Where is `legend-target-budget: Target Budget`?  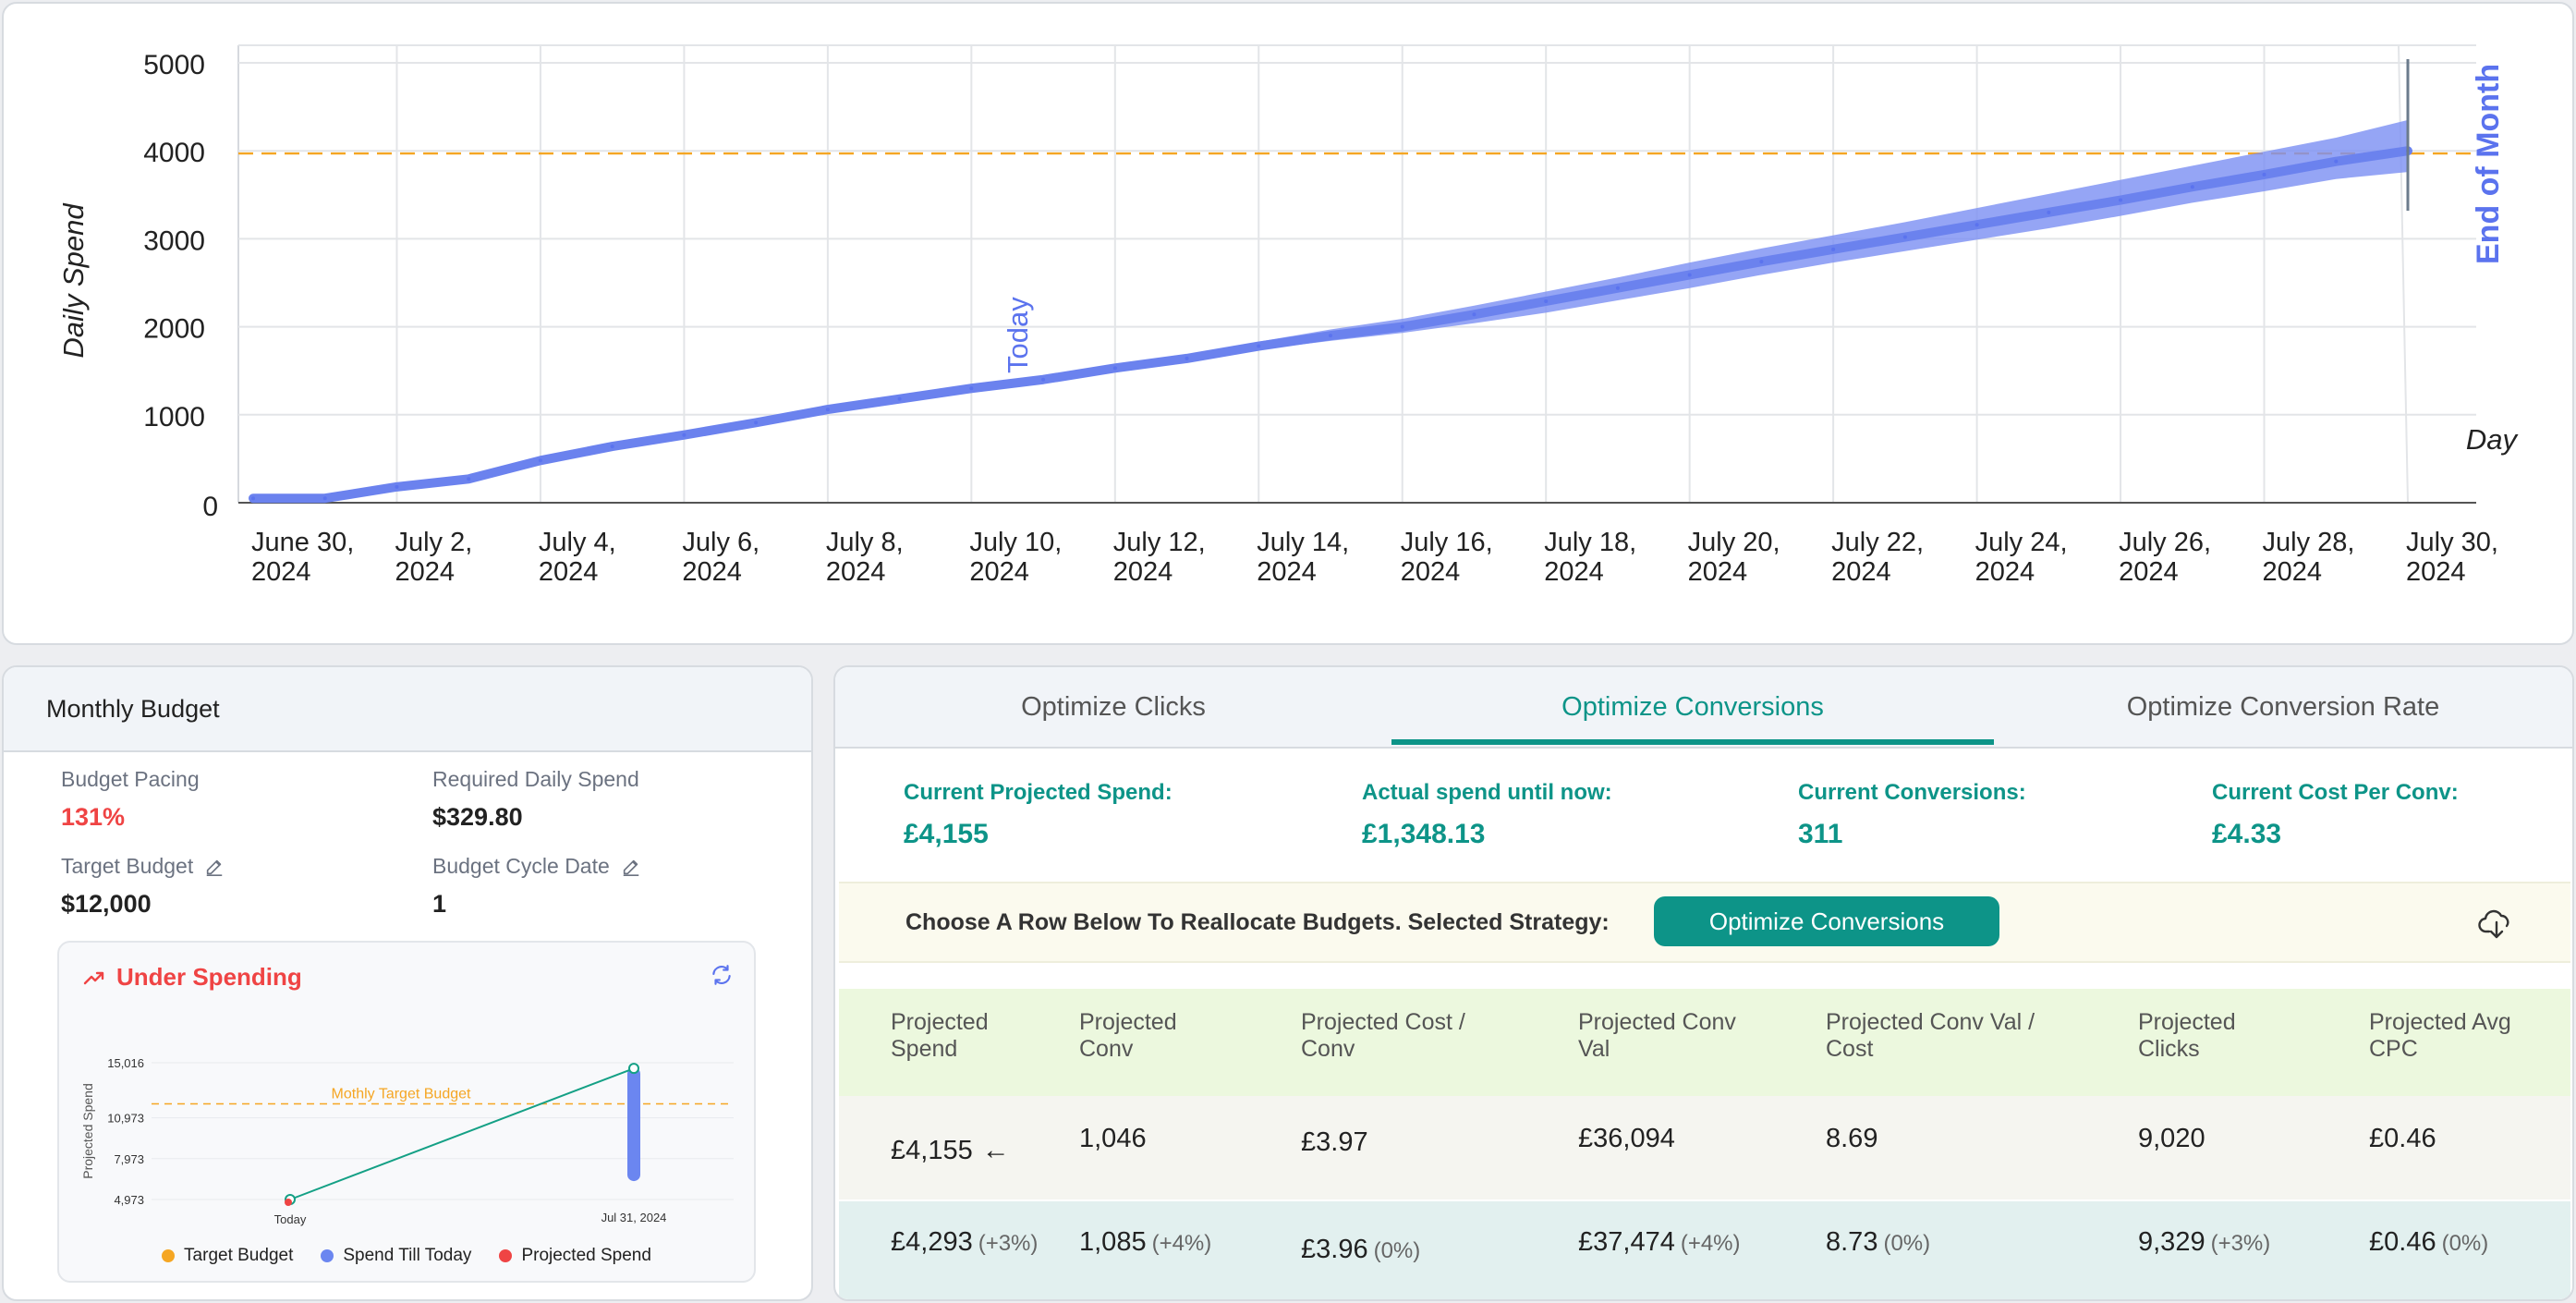
legend-target-budget: Target Budget is located at coordinates (227, 1256).